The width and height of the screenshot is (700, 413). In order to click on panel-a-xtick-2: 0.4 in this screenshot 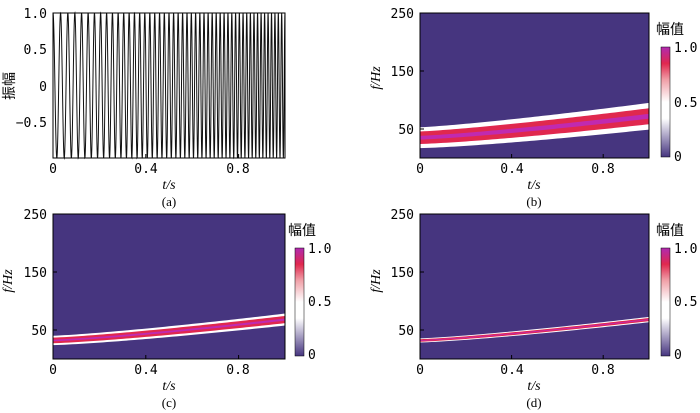, I will do `click(146, 169)`.